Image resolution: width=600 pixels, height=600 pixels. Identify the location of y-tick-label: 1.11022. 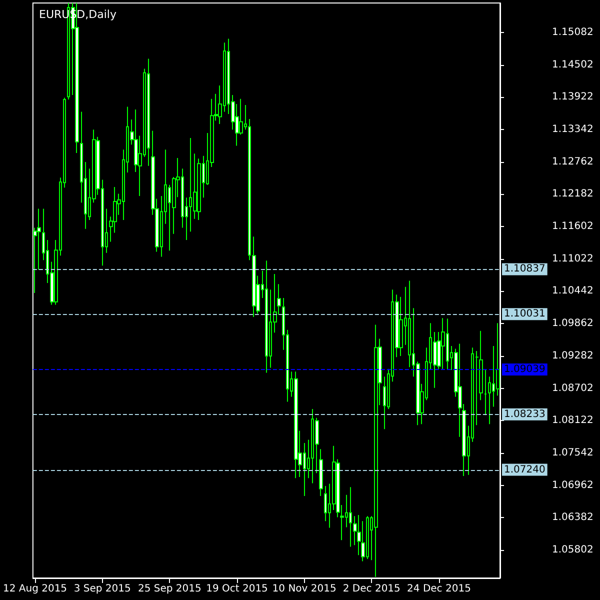
(573, 258).